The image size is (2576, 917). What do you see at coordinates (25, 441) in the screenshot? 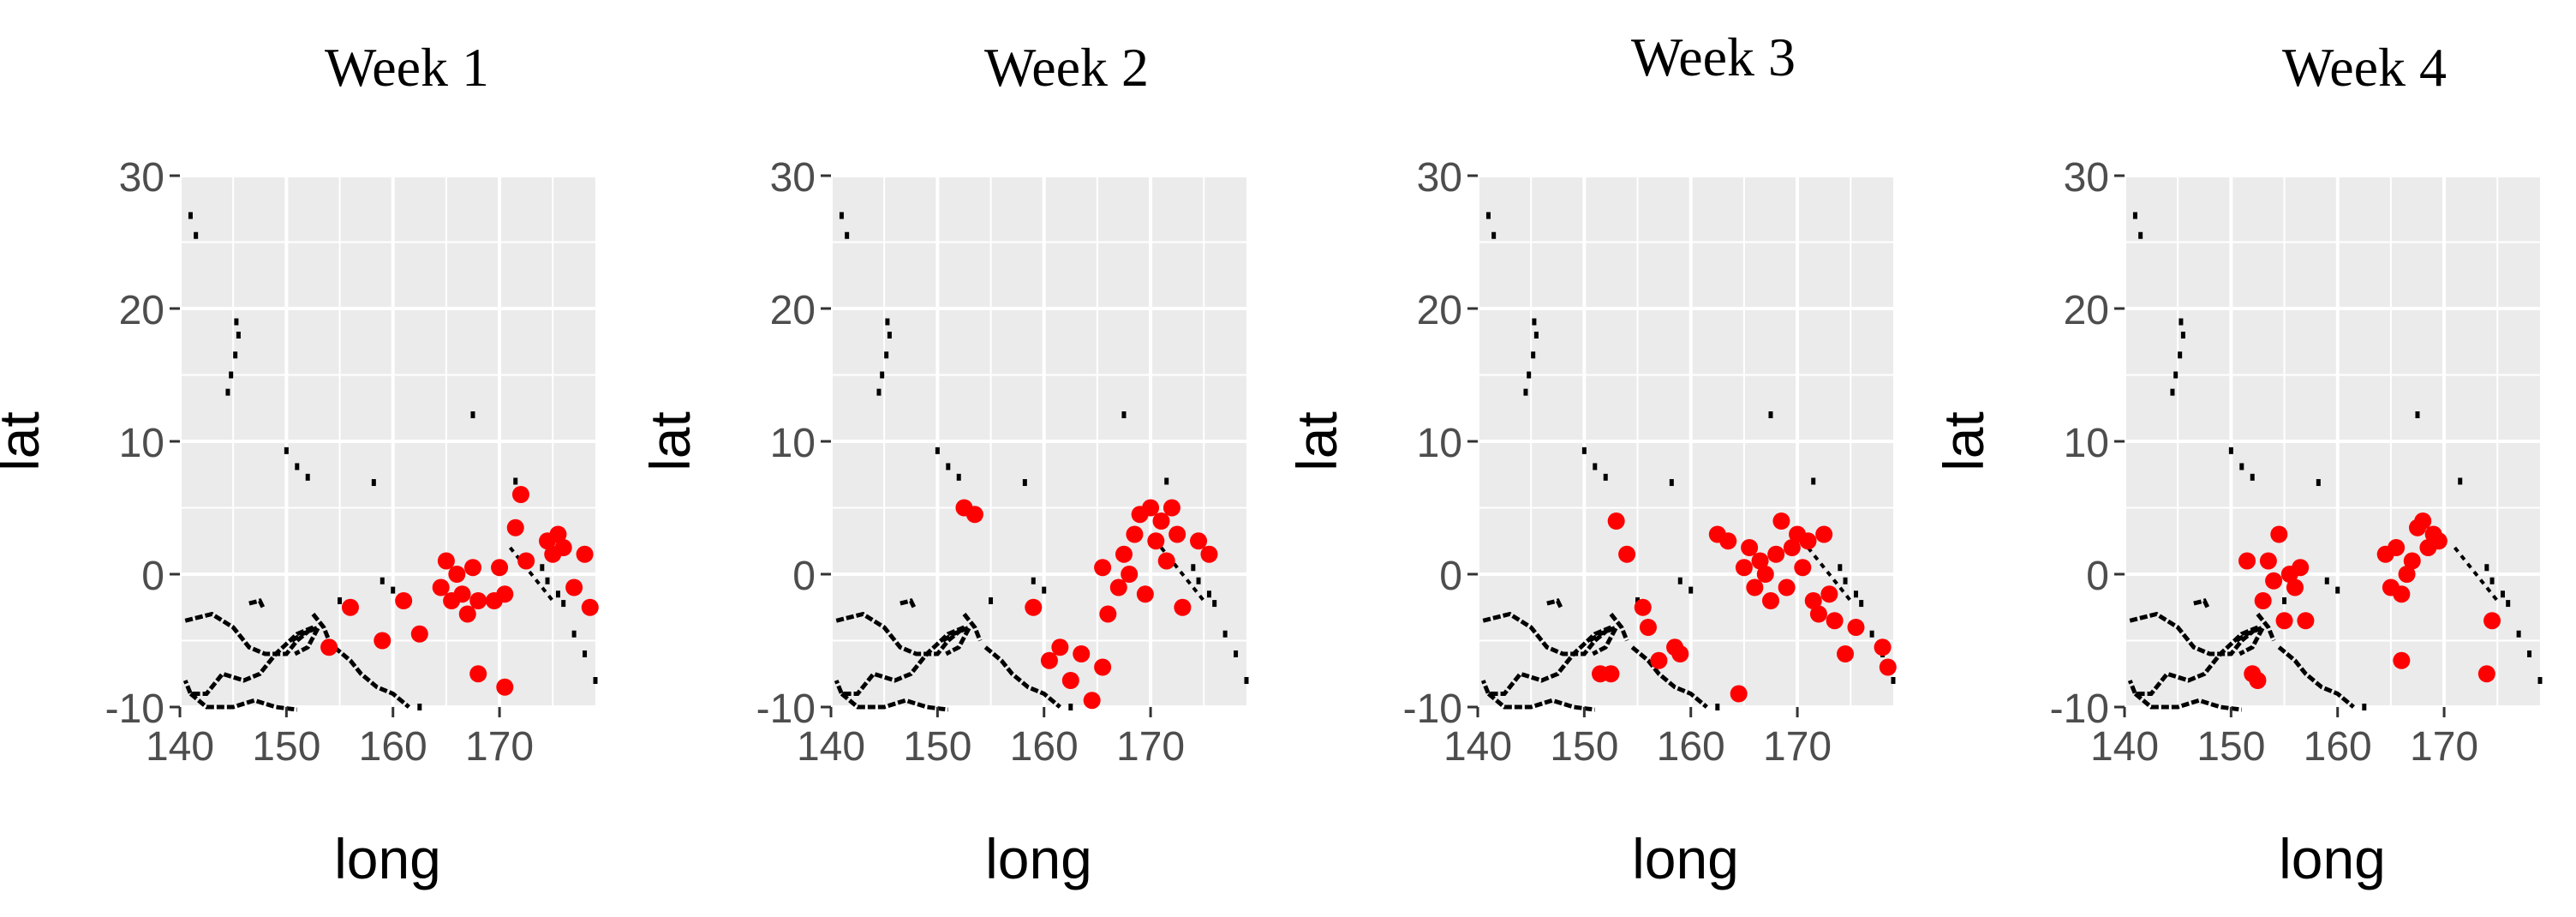
I see `y-axis-title: lat` at bounding box center [25, 441].